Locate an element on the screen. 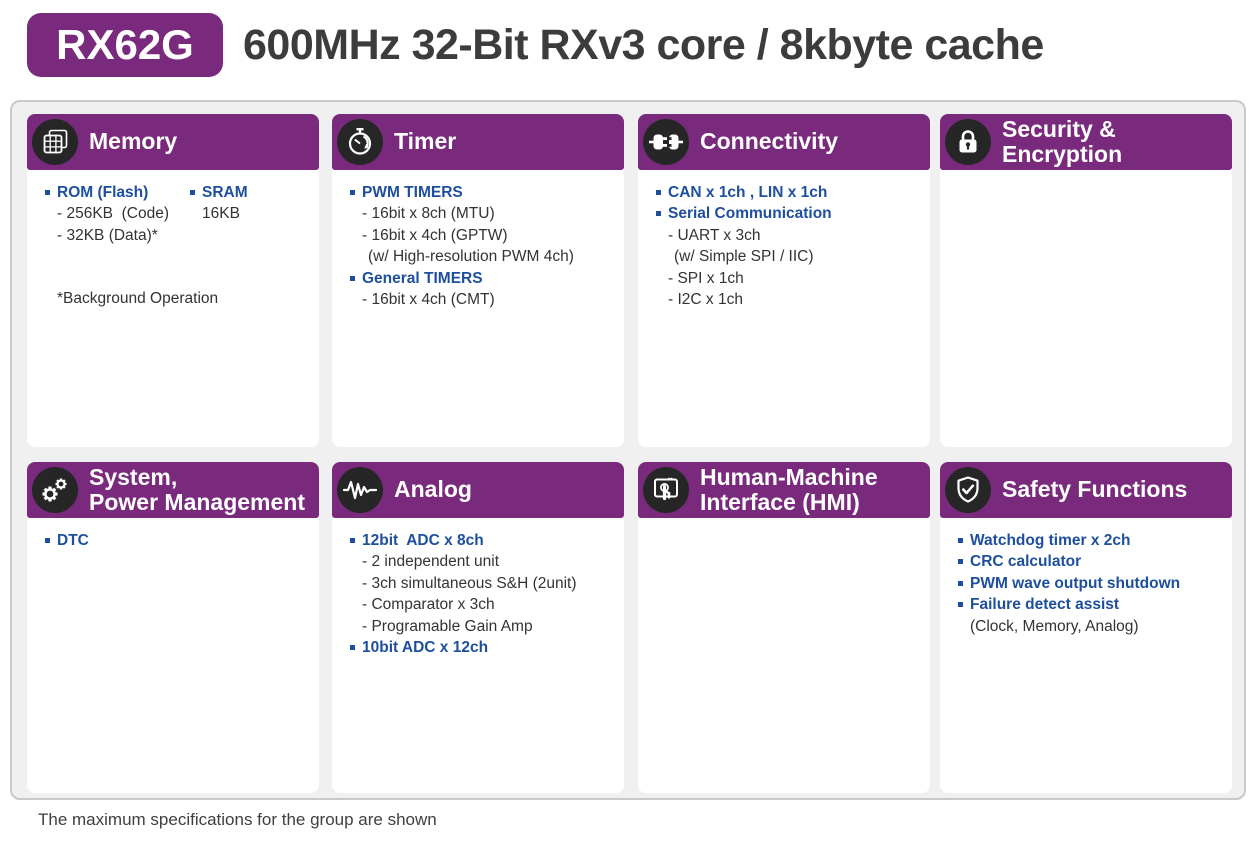 This screenshot has height=842, width=1256. card-system-title-line2: Power Management is located at coordinates (197, 502).